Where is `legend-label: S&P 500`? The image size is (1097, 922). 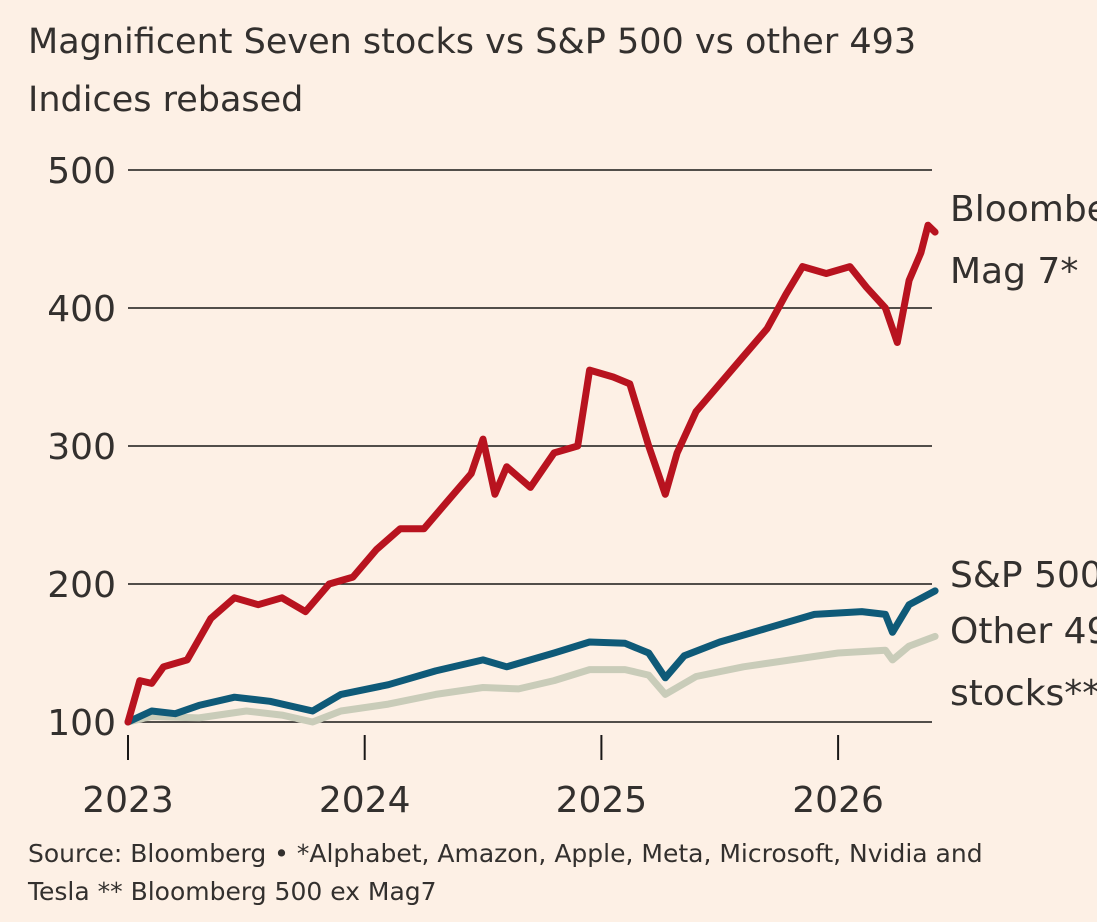
legend-label: S&P 500 is located at coordinates (1023, 575).